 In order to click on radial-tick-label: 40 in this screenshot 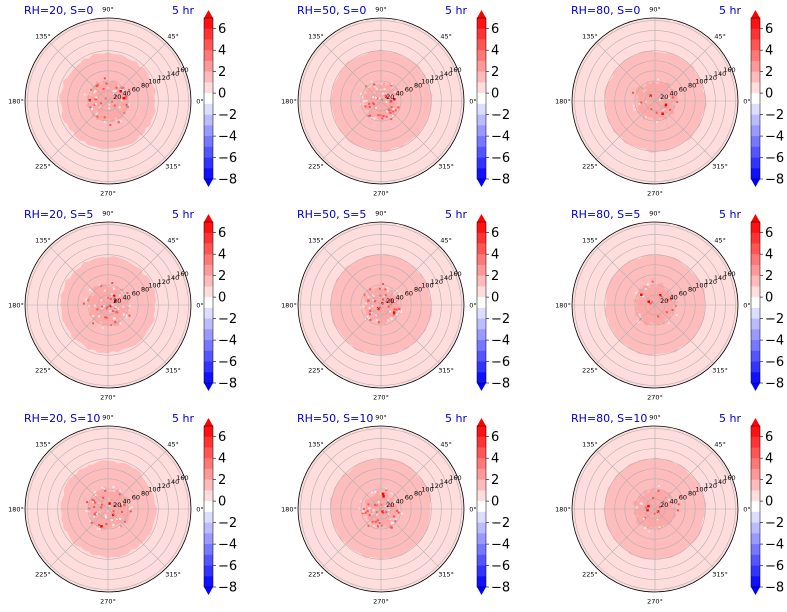, I will do `click(126, 297)`.